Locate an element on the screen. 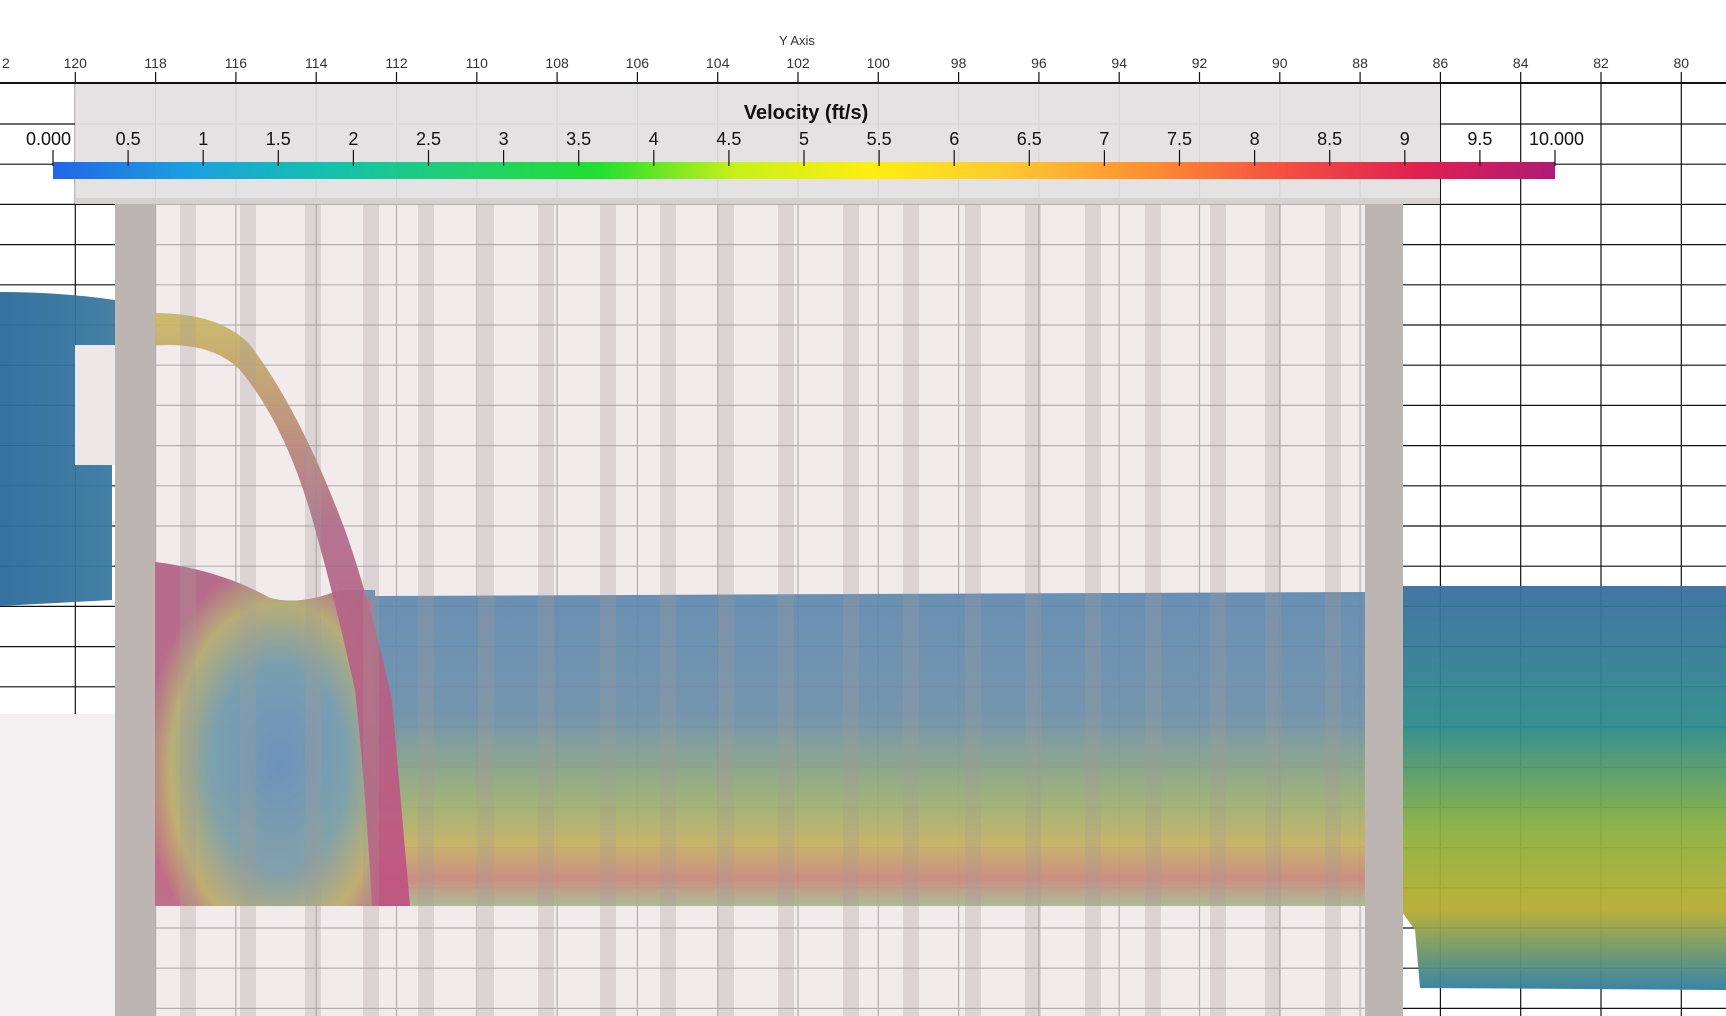  upstream-wall is located at coordinates (135, 610).